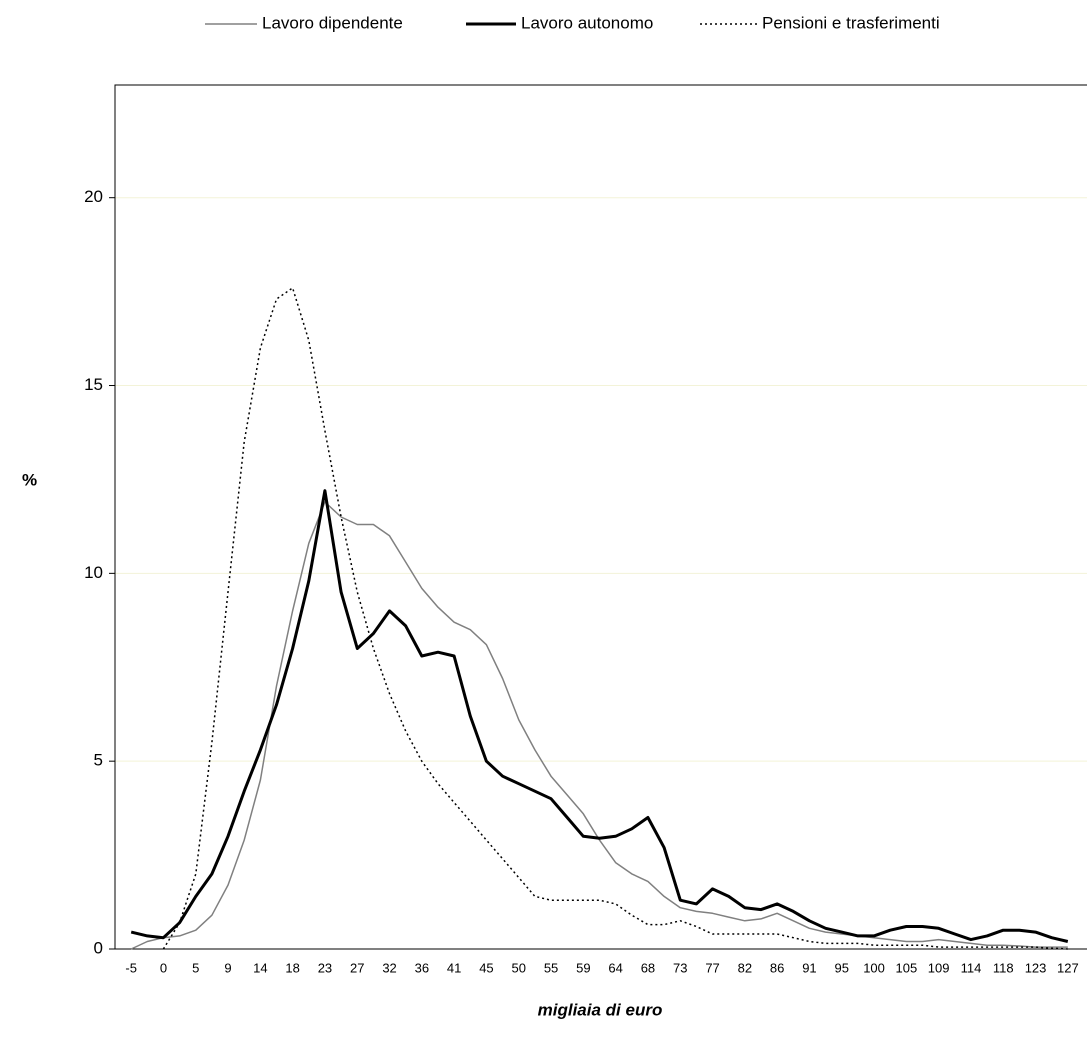 Image resolution: width=1087 pixels, height=1042 pixels. I want to click on x-tick-label: 41, so click(454, 967).